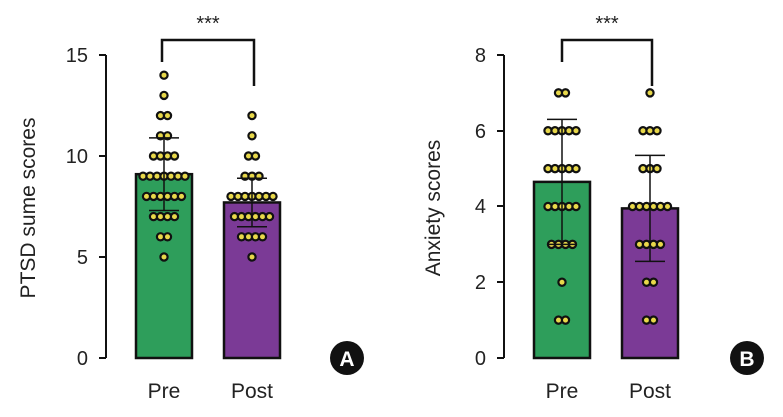 Image resolution: width=783 pixels, height=417 pixels. I want to click on panel-a-y-tick-label: 0, so click(82, 359).